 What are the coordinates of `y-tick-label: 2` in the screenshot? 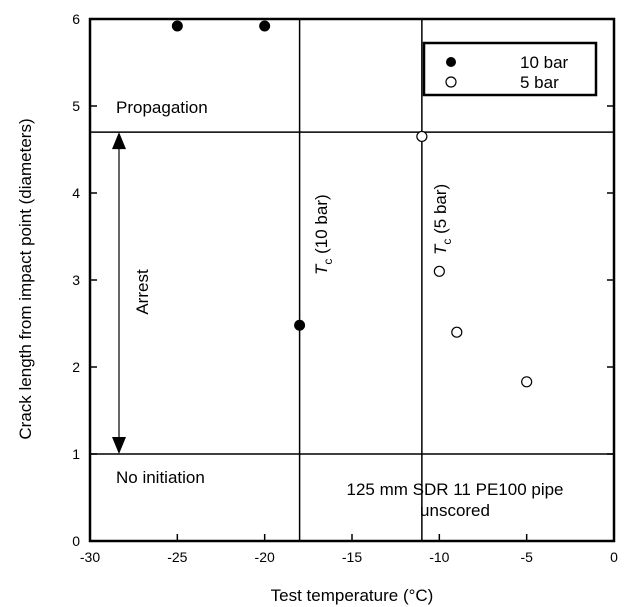 It's located at (76, 367).